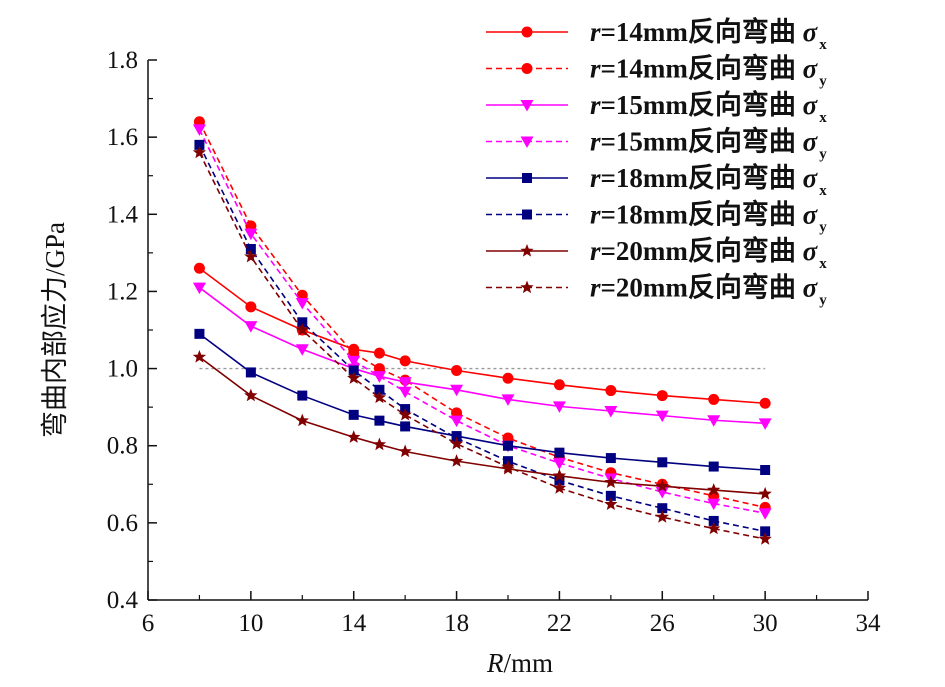 The image size is (945, 687). Describe the element at coordinates (122, 291) in the screenshot. I see `y-tick-label: 1.2` at that location.